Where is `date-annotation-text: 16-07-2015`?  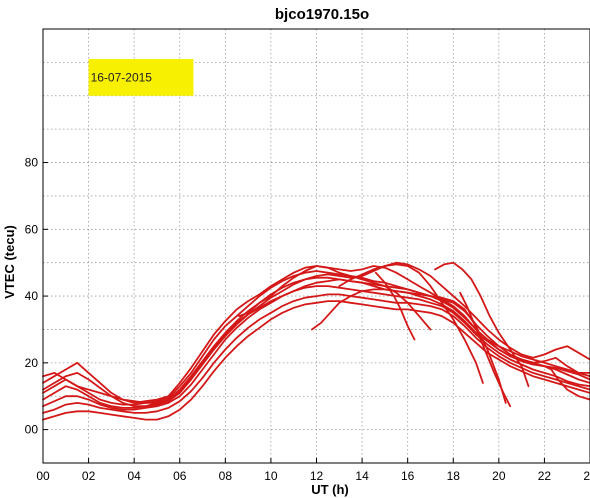
date-annotation-text: 16-07-2015 is located at coordinates (122, 77).